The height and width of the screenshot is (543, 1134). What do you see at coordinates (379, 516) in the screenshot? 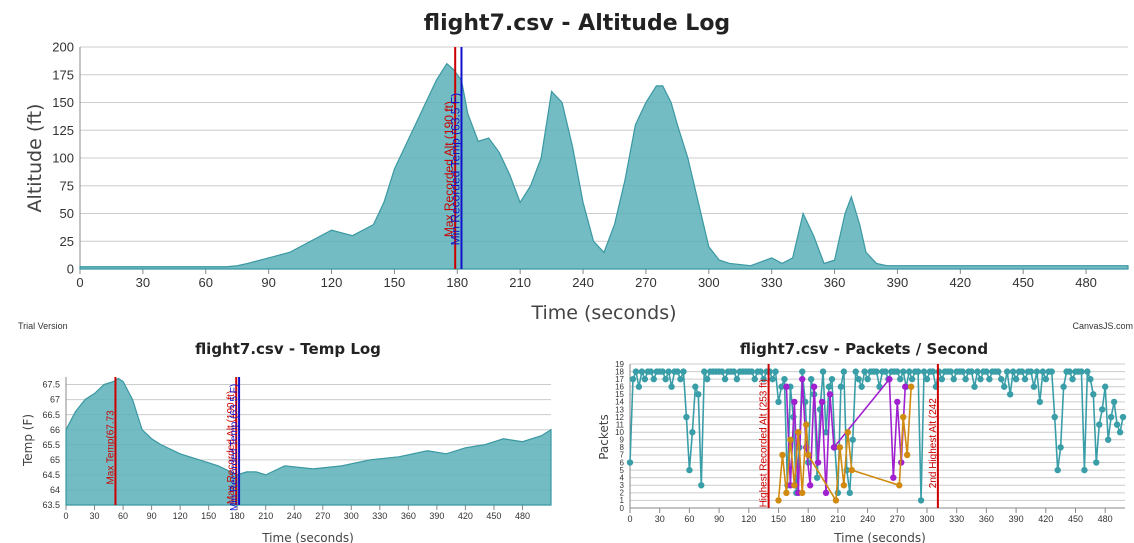
I see `x-tick-label: 330` at bounding box center [379, 516].